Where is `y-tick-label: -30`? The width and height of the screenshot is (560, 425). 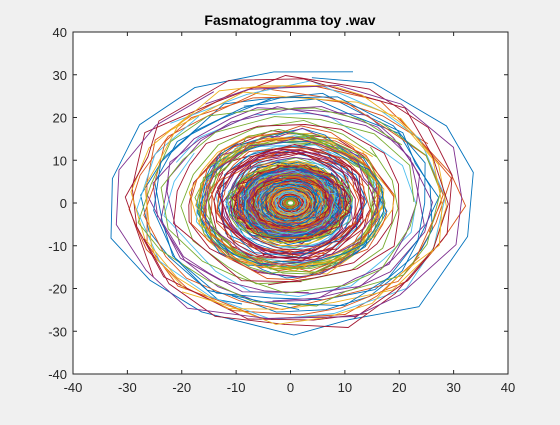
y-tick-label: -30 is located at coordinates (57, 331).